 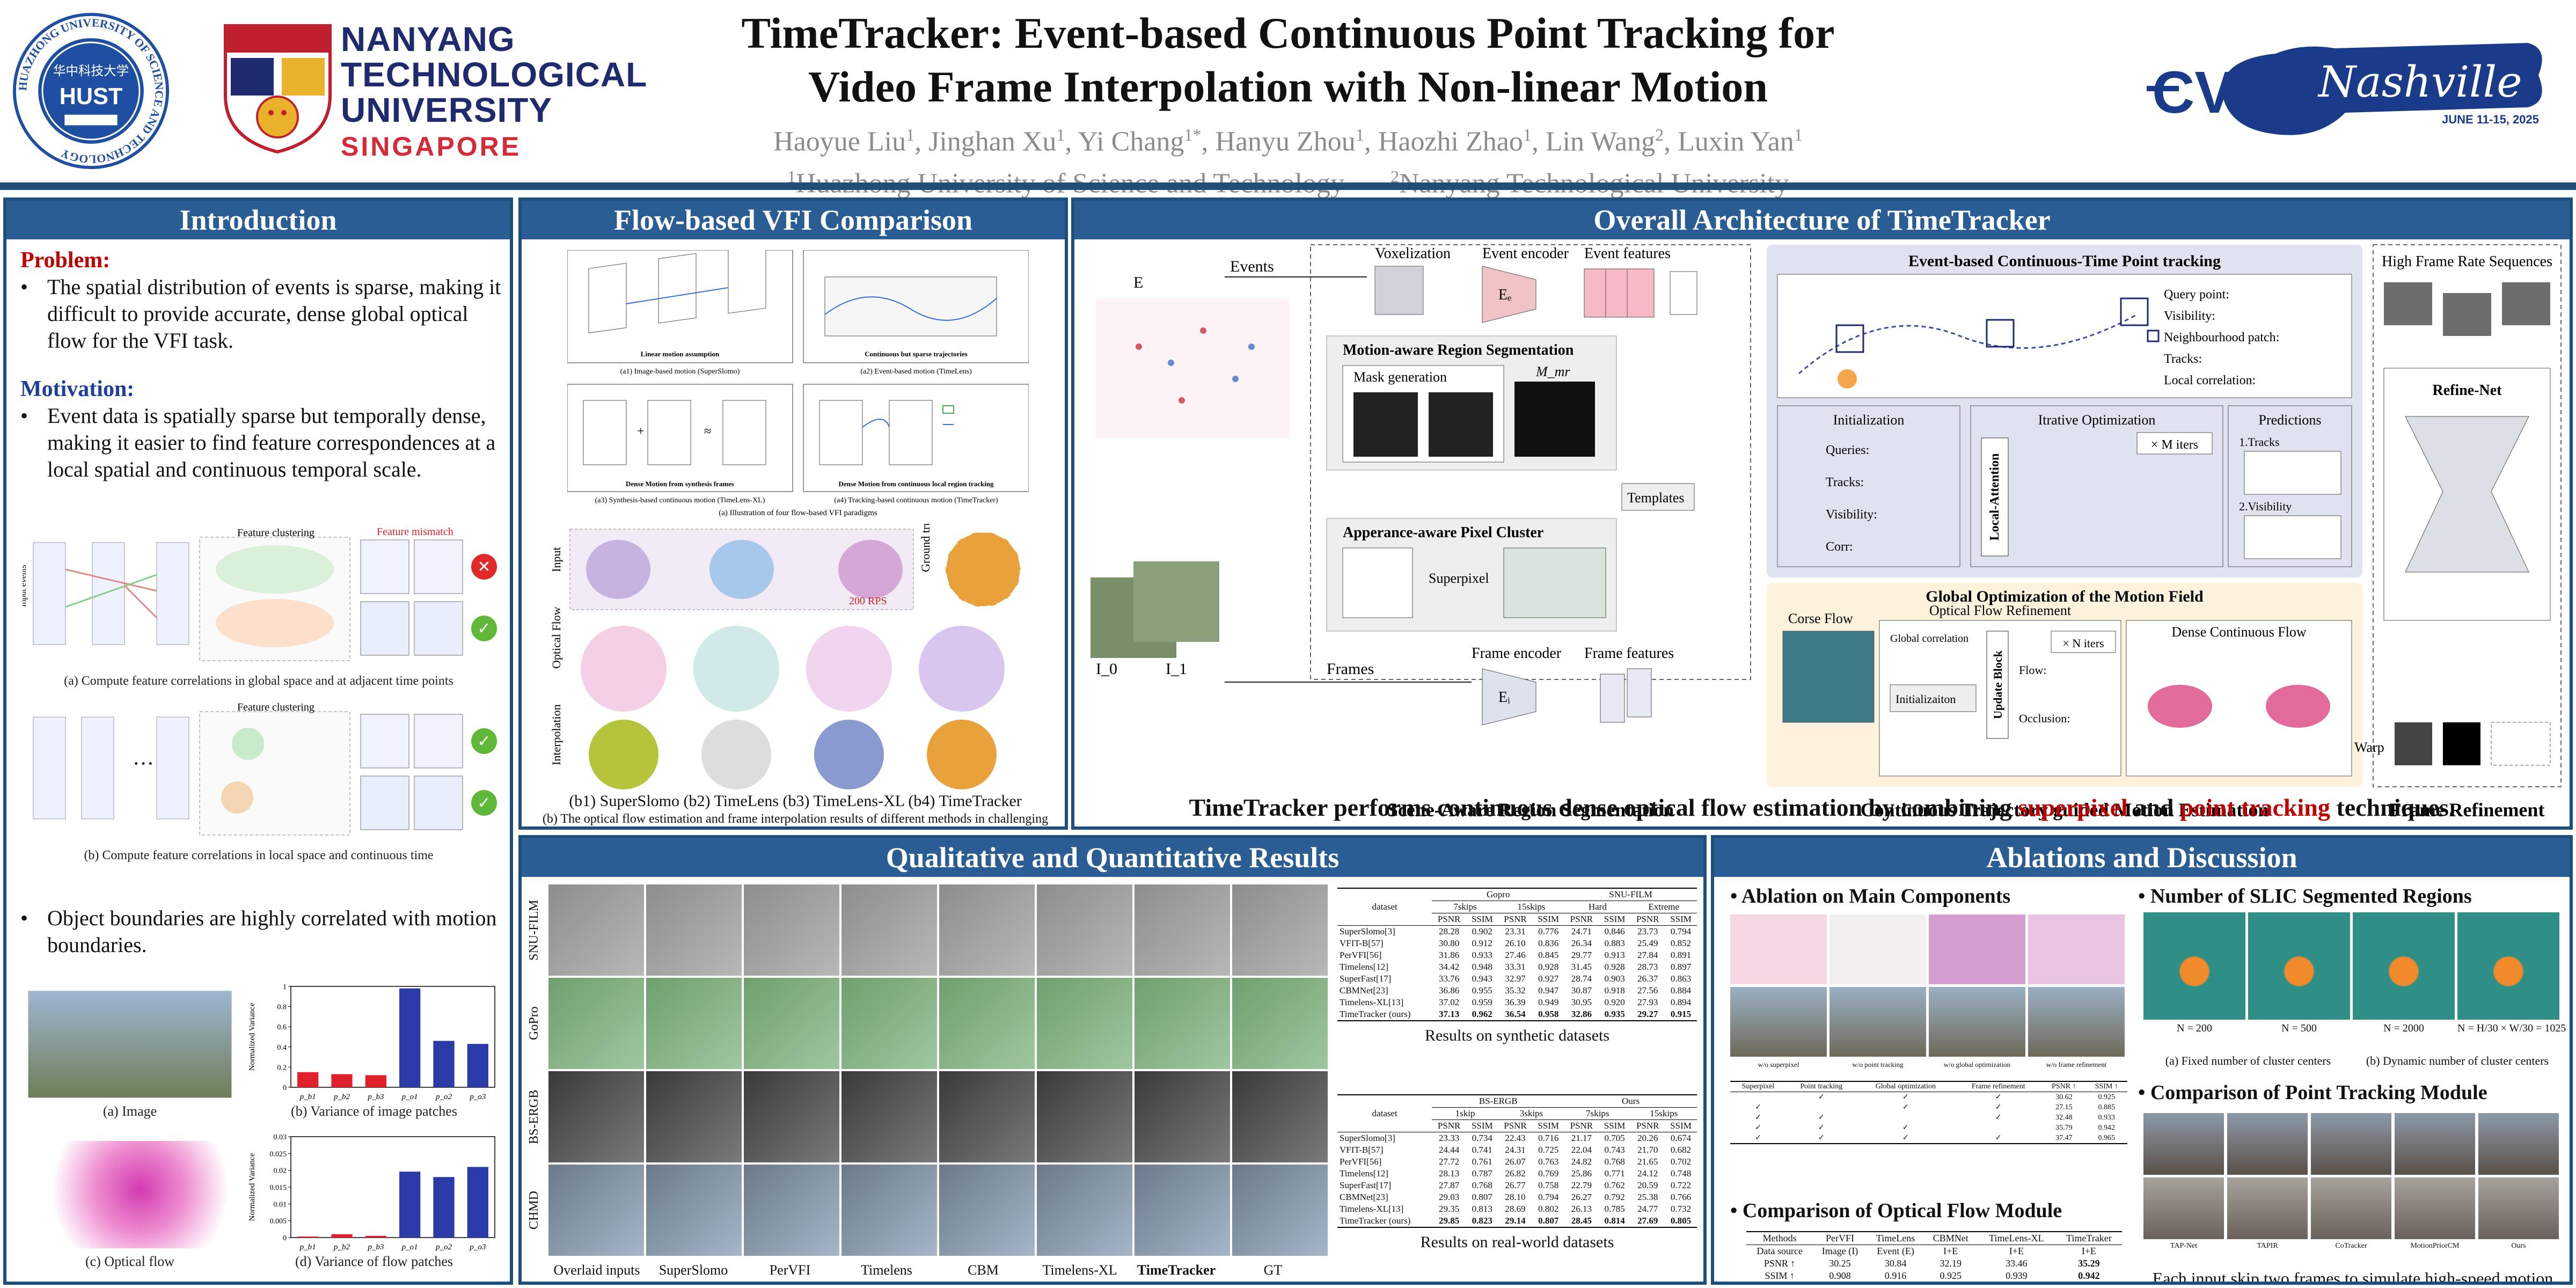 What do you see at coordinates (1525, 253) in the screenshot?
I see `event-encoder-label: Event encoder` at bounding box center [1525, 253].